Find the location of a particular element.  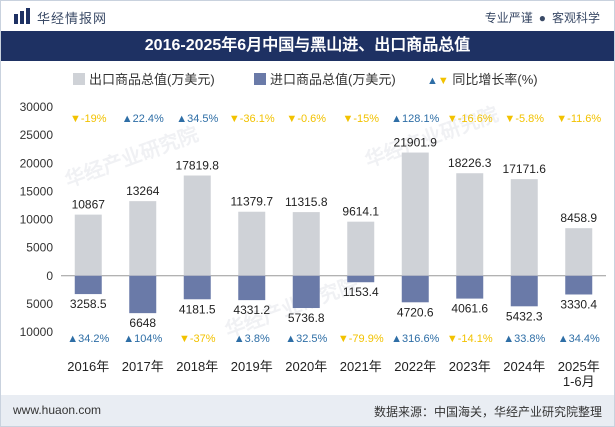

import-value-label: 4061.6 is located at coordinates (469, 309).